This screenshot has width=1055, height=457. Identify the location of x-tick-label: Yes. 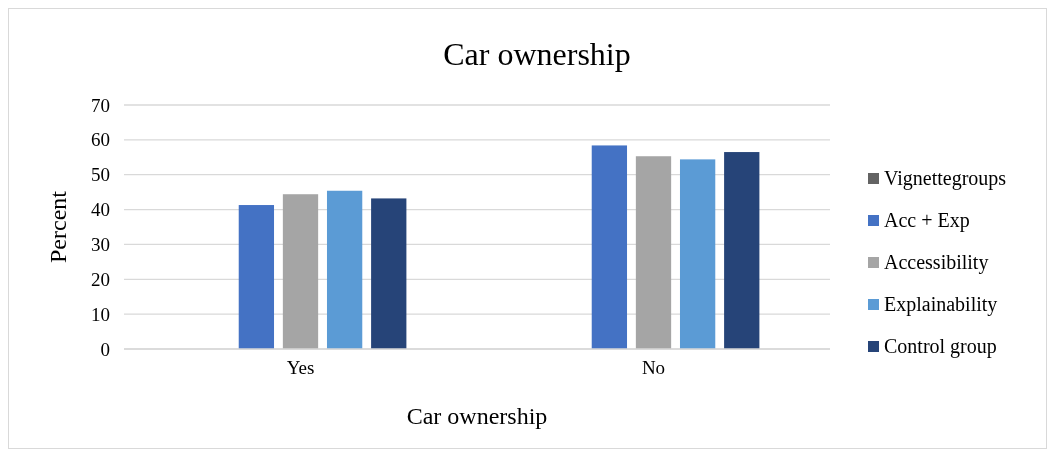
(300, 368).